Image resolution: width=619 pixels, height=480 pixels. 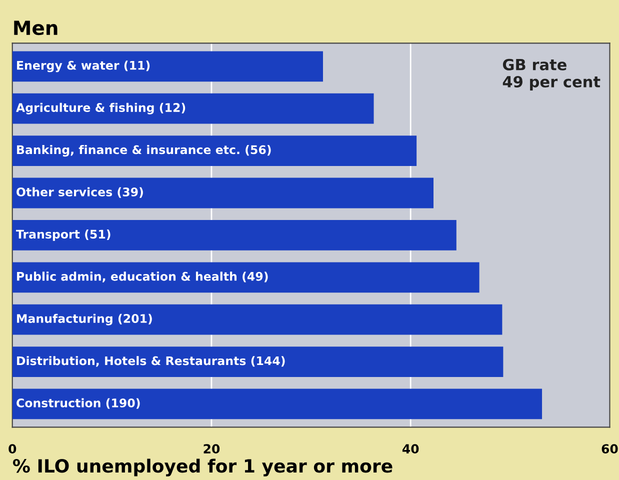 I want to click on chart-title: Men, so click(x=36, y=28).